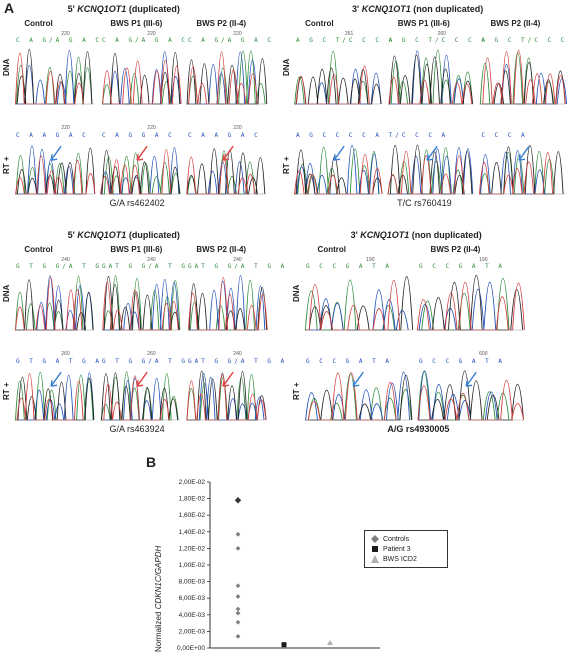 This screenshot has width=576, height=655. I want to click on dna-sequence: A G C T/C C C, so click(524, 40).